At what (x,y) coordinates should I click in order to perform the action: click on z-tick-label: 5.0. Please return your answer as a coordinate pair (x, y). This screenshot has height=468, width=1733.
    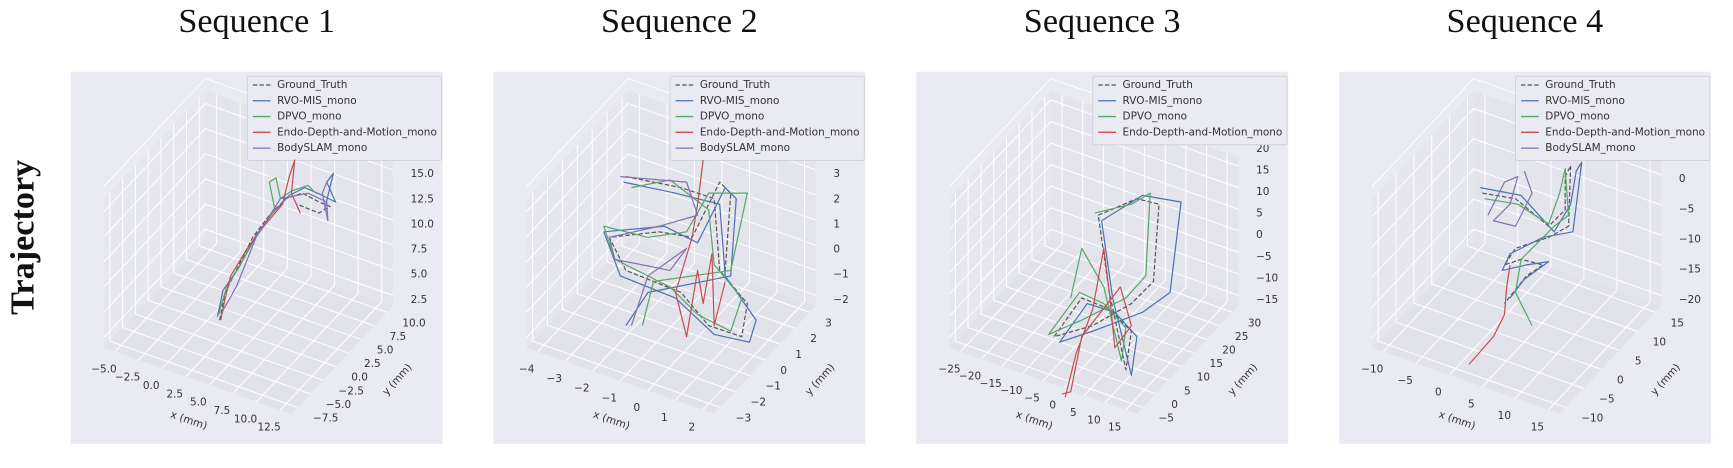
    Looking at the image, I should click on (419, 275).